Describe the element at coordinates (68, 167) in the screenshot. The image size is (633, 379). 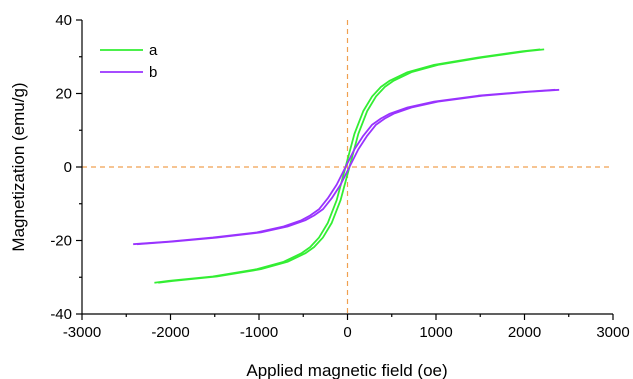
I see `y-tick-label: 0` at that location.